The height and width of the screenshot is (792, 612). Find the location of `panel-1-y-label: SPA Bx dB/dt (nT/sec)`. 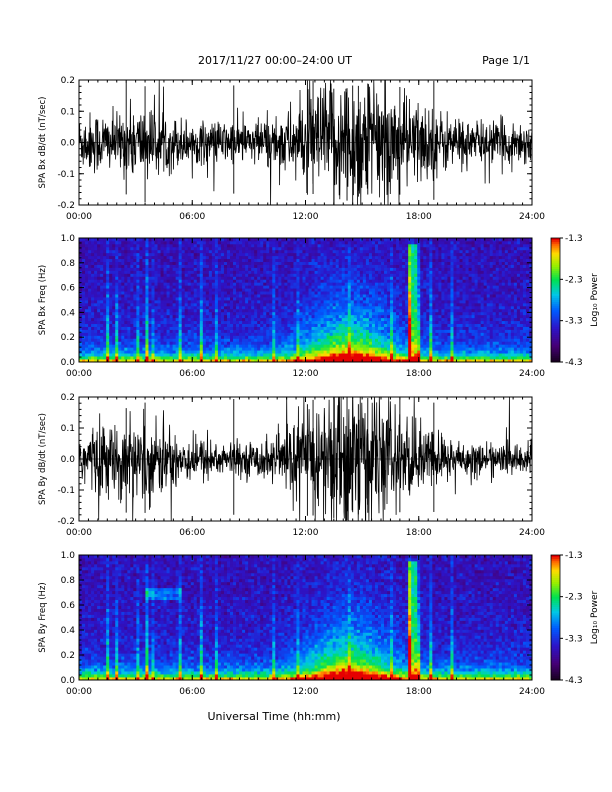

panel-1-y-label: SPA Bx dB/dt (nT/sec) is located at coordinates (43, 143).